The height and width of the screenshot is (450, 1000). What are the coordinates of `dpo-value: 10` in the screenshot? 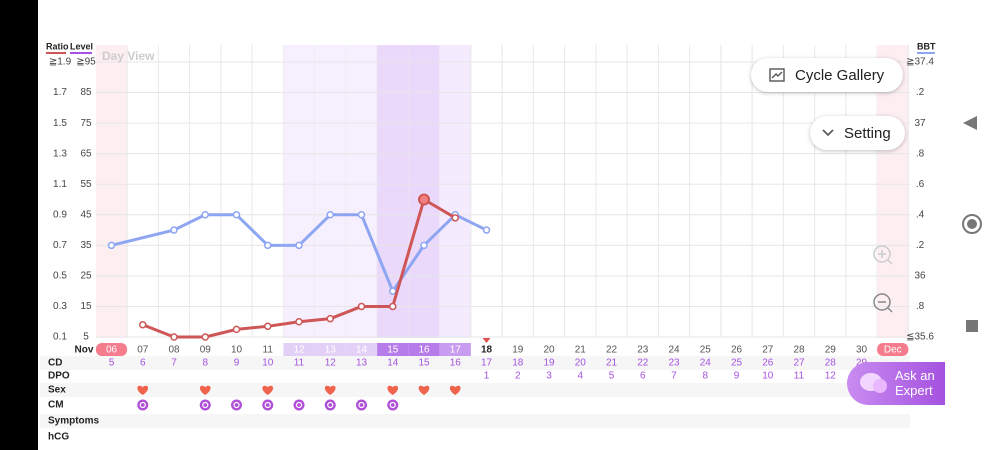 It's located at (768, 376).